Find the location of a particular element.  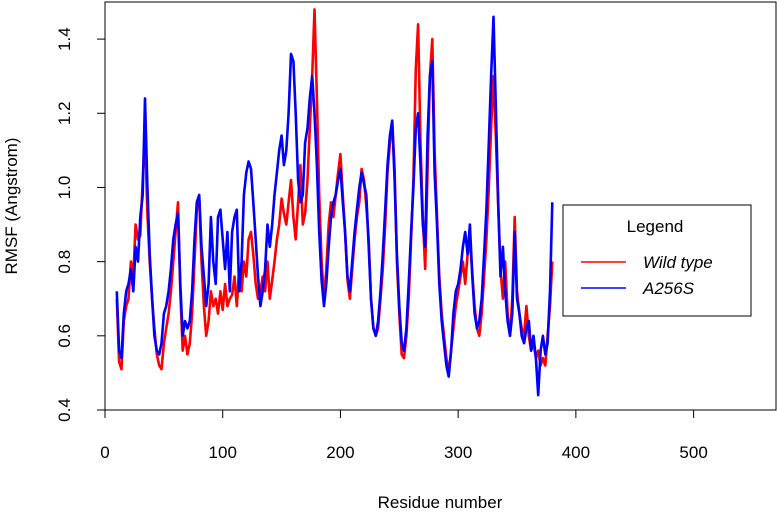

x-tick-label: 300 is located at coordinates (458, 452).